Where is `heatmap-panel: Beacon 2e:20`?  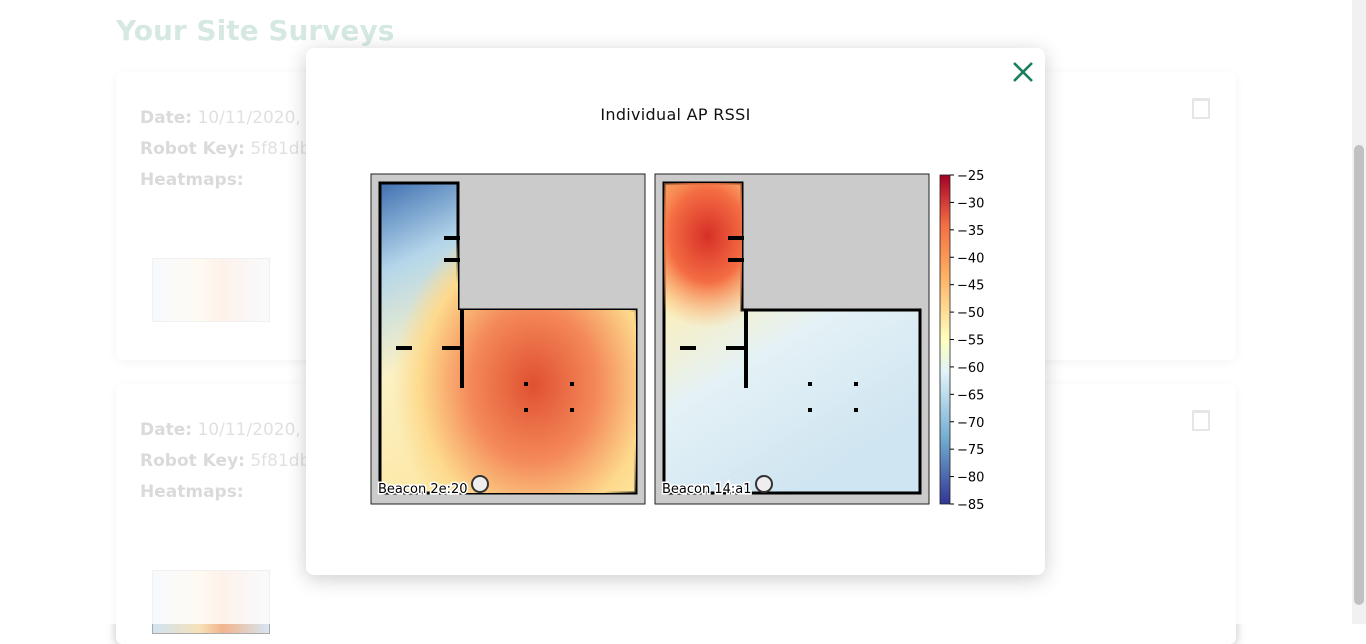 heatmap-panel: Beacon 2e:20 is located at coordinates (508, 339).